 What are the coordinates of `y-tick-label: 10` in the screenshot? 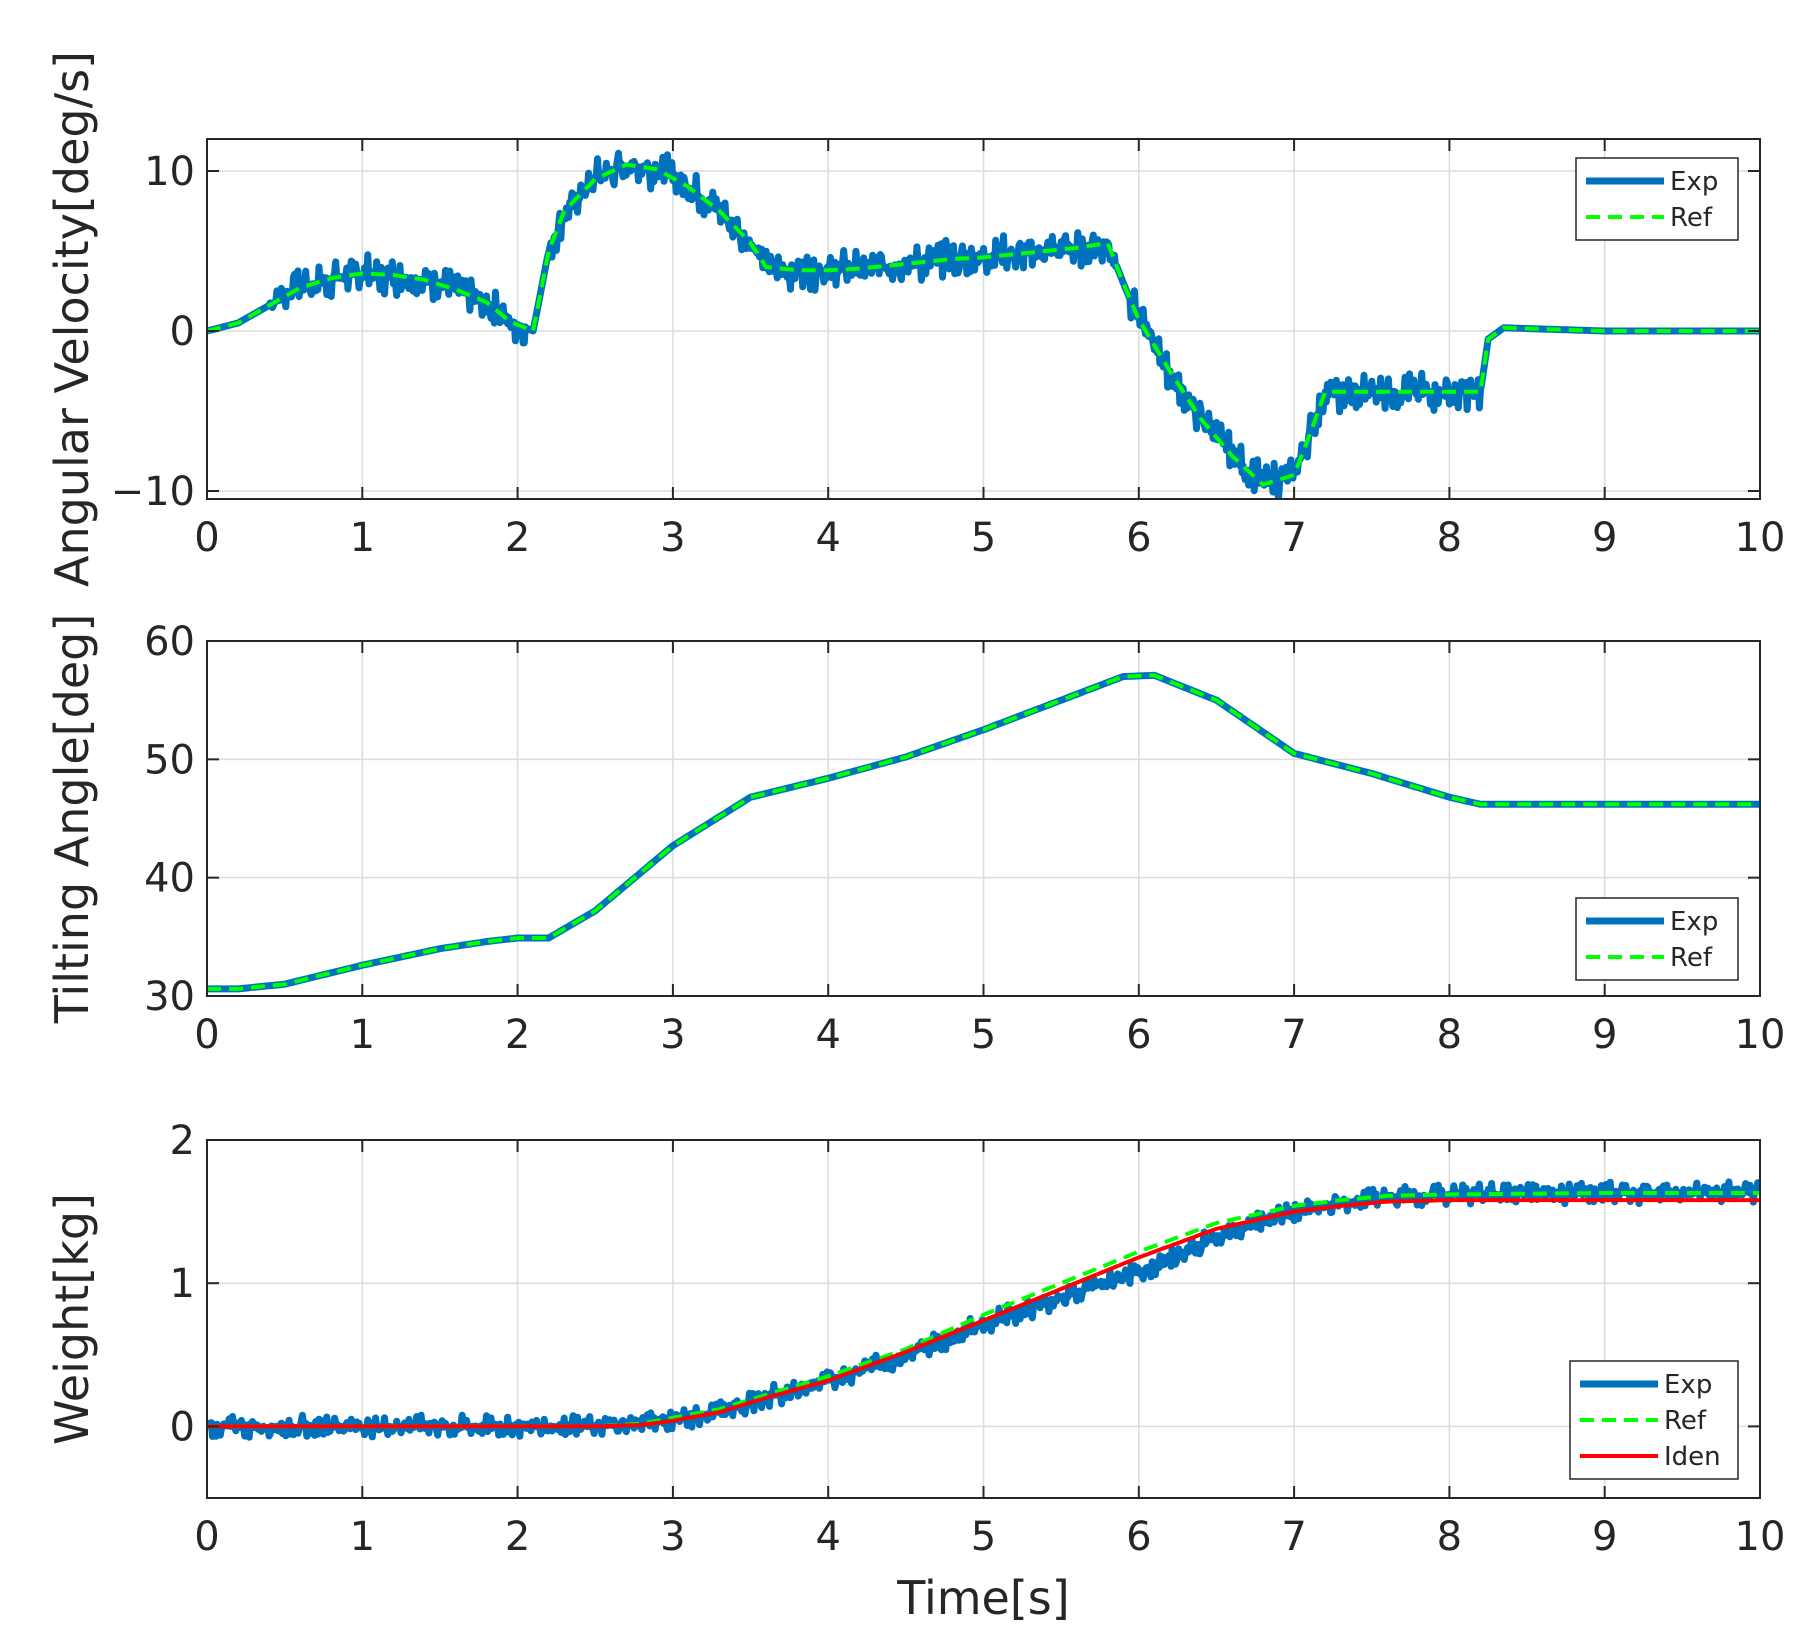 It's located at (169, 172).